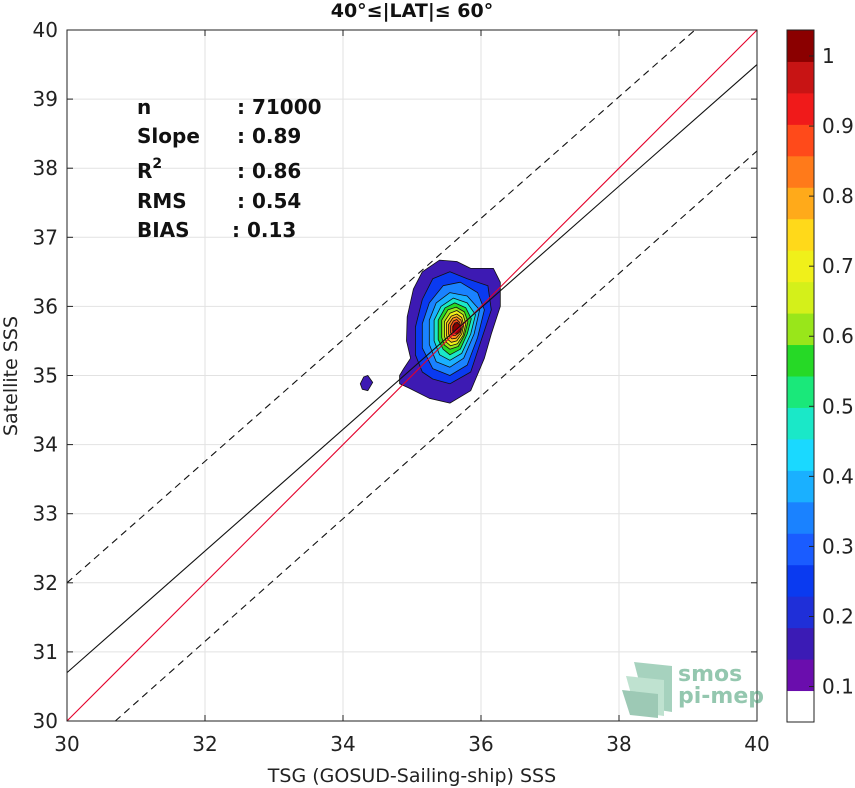 Image resolution: width=855 pixels, height=788 pixels. What do you see at coordinates (838, 126) in the screenshot?
I see `colorbar-tick-label: 0.9` at bounding box center [838, 126].